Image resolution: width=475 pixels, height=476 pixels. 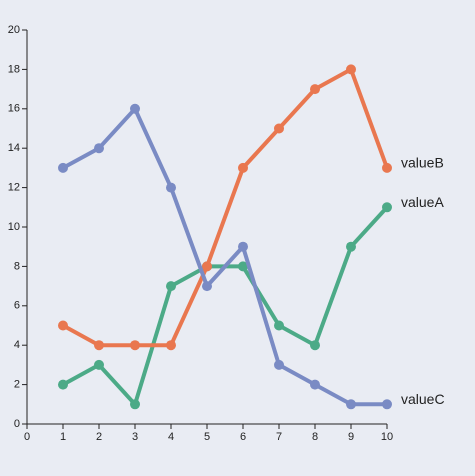 I want to click on y-tick-label: 18, so click(x=14, y=69).